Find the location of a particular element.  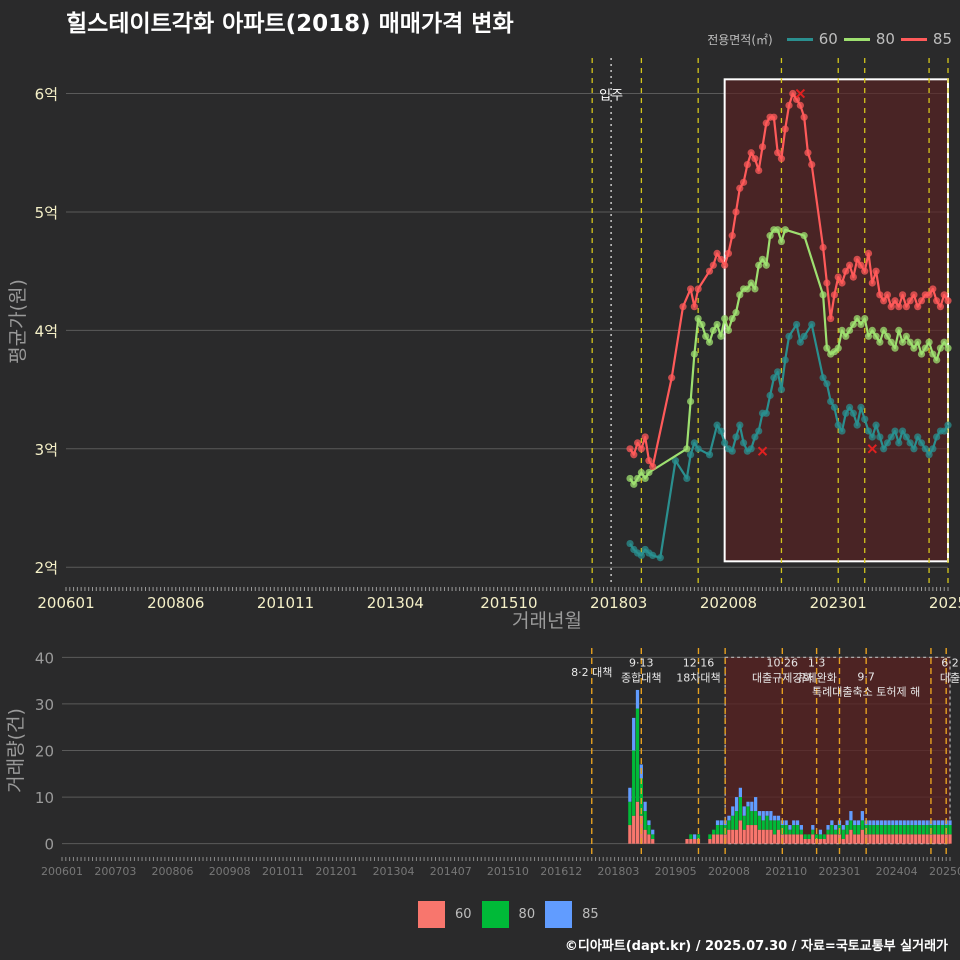

top-x-tick-label: 201011 is located at coordinates (285, 603).